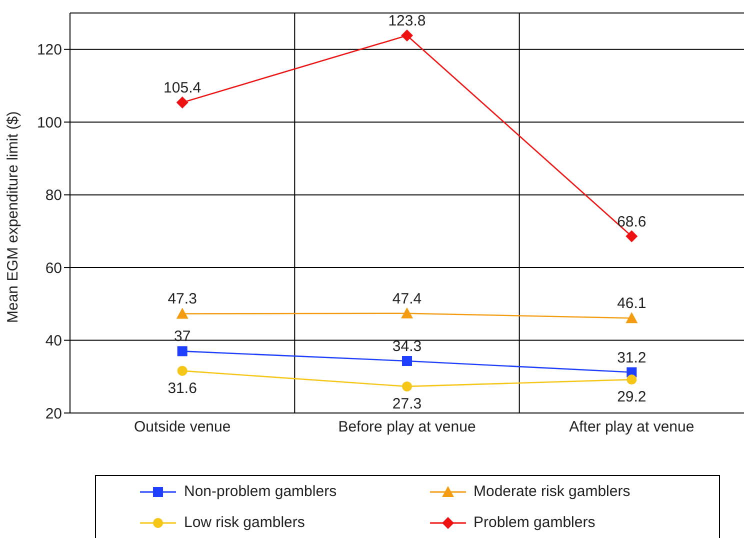 Image resolution: width=744 pixels, height=538 pixels. Describe the element at coordinates (407, 21) in the screenshot. I see `data-label: 123.8` at that location.